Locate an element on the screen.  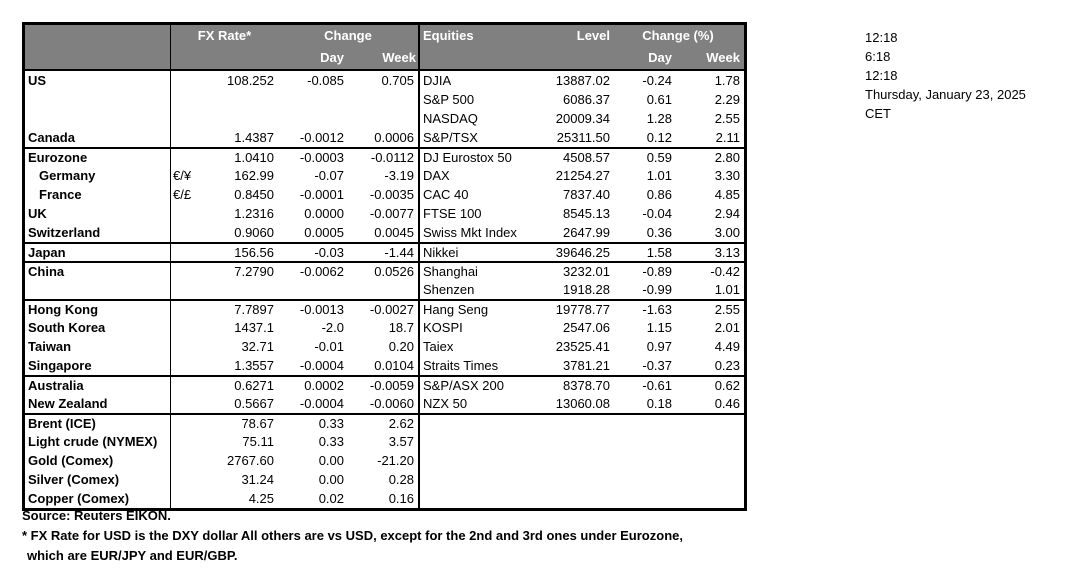
fx-change-week-cell: -0.0077 is located at coordinates (384, 213).